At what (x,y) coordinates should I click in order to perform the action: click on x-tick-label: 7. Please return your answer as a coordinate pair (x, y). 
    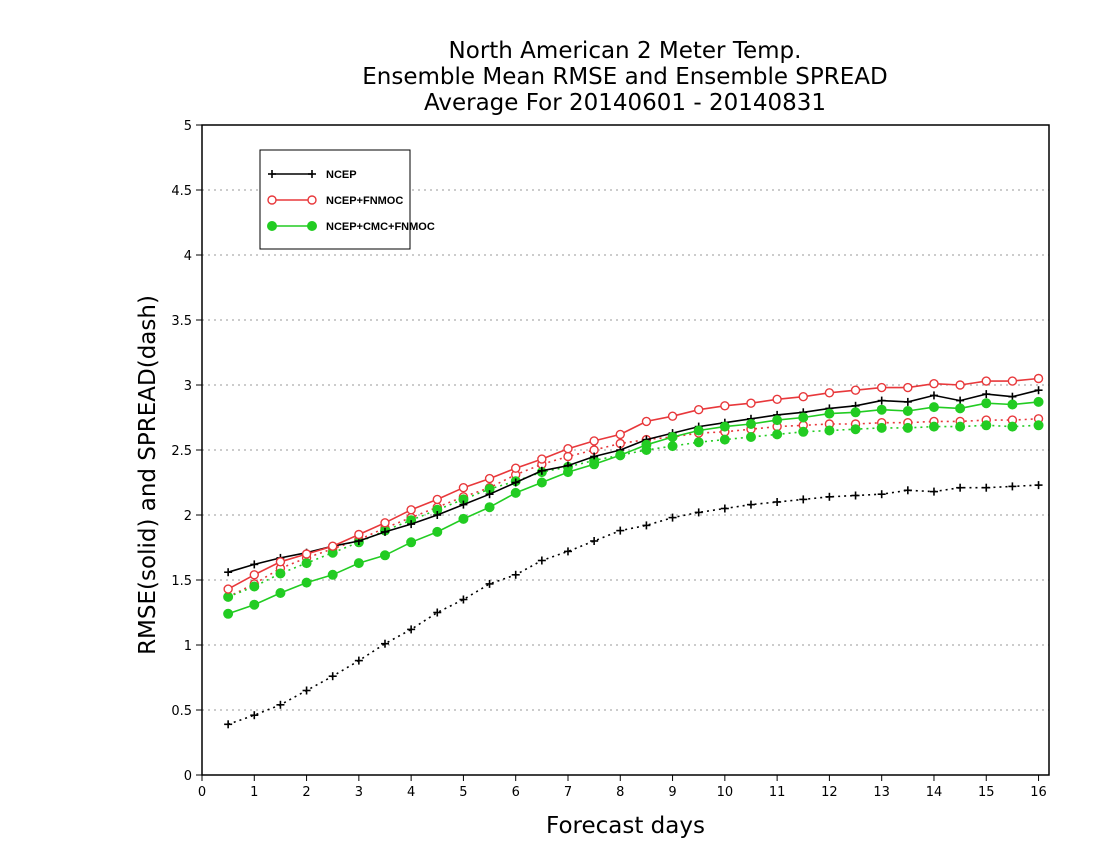
    Looking at the image, I should click on (568, 792).